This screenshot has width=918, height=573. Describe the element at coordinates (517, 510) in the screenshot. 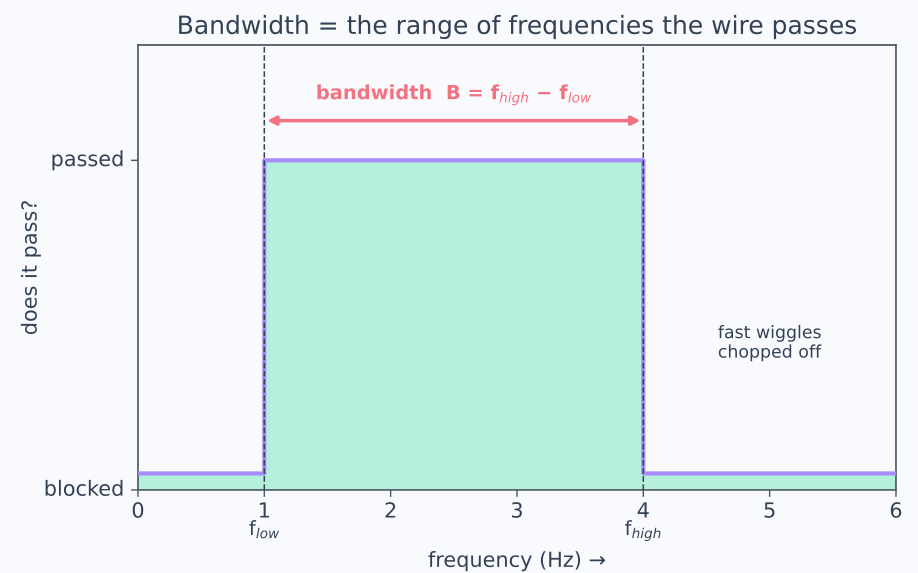

I see `x-tick-label: 3` at that location.